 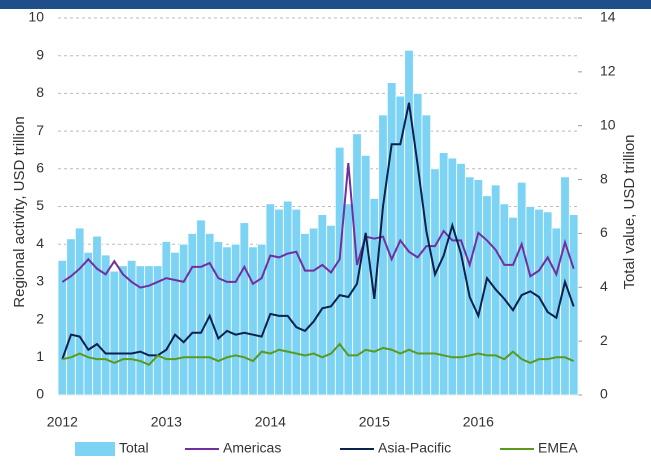 I want to click on x-tick-label: 2013, so click(x=166, y=422).